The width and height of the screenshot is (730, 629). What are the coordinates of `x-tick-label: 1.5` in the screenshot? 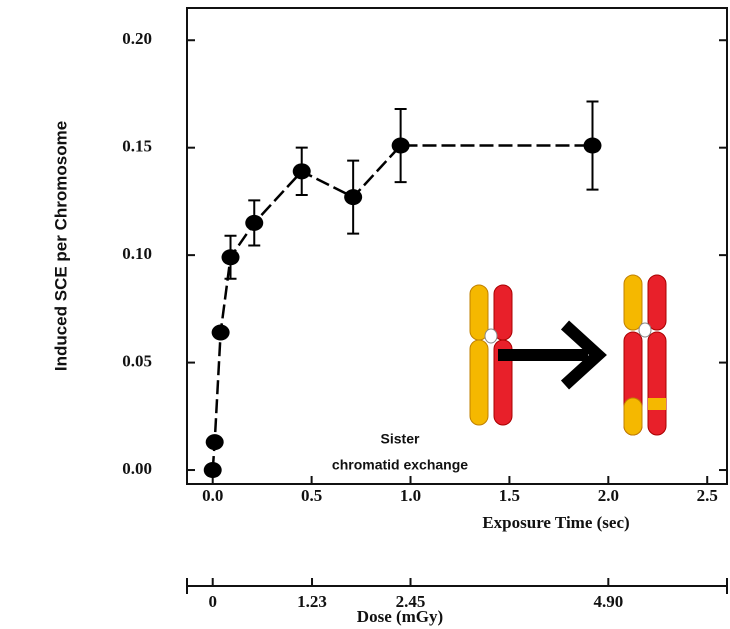 It's located at (509, 495).